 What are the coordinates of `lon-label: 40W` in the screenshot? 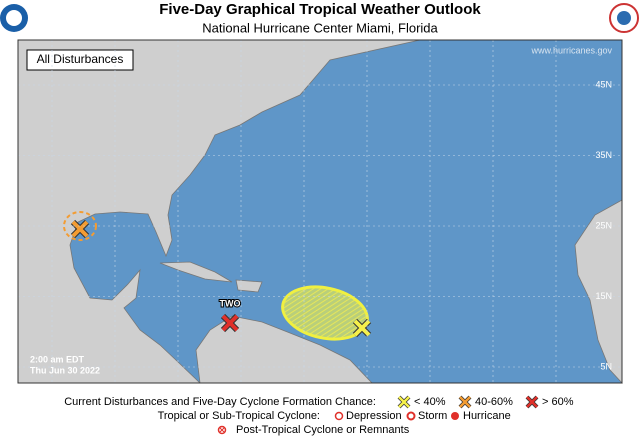 It's located at (420, 390).